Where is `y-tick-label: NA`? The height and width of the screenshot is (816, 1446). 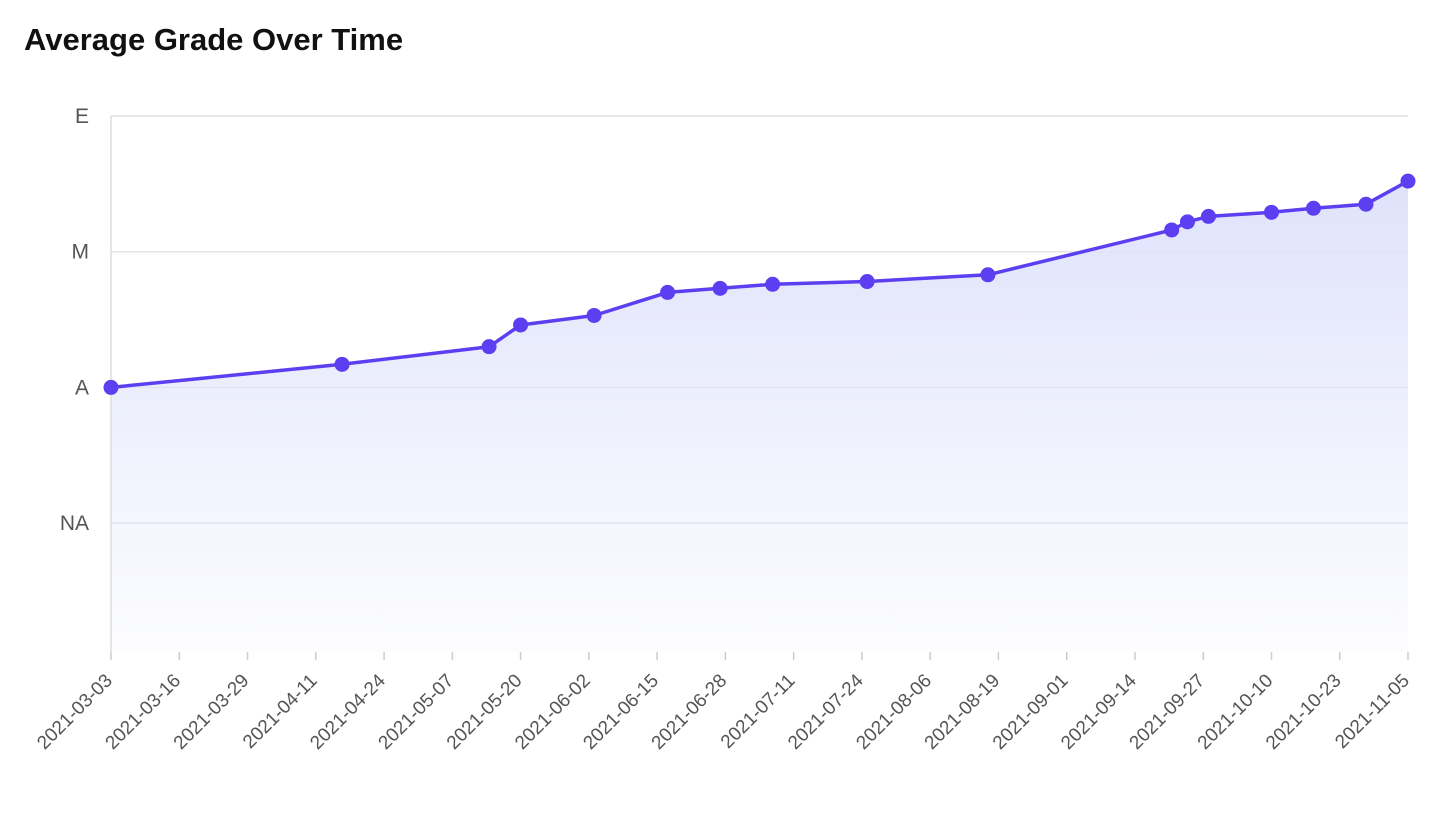 y-tick-label: NA is located at coordinates (74, 523).